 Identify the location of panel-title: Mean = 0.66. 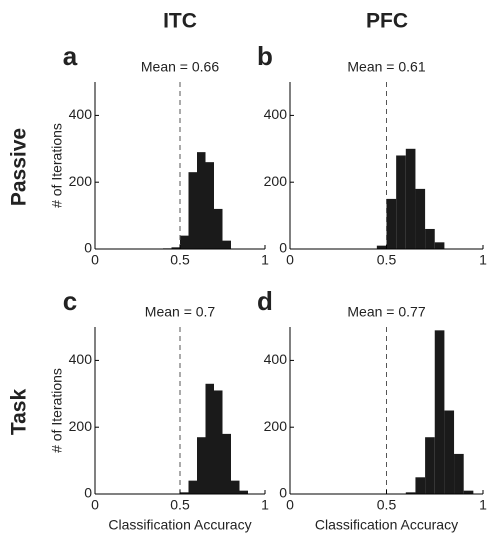
(180, 67).